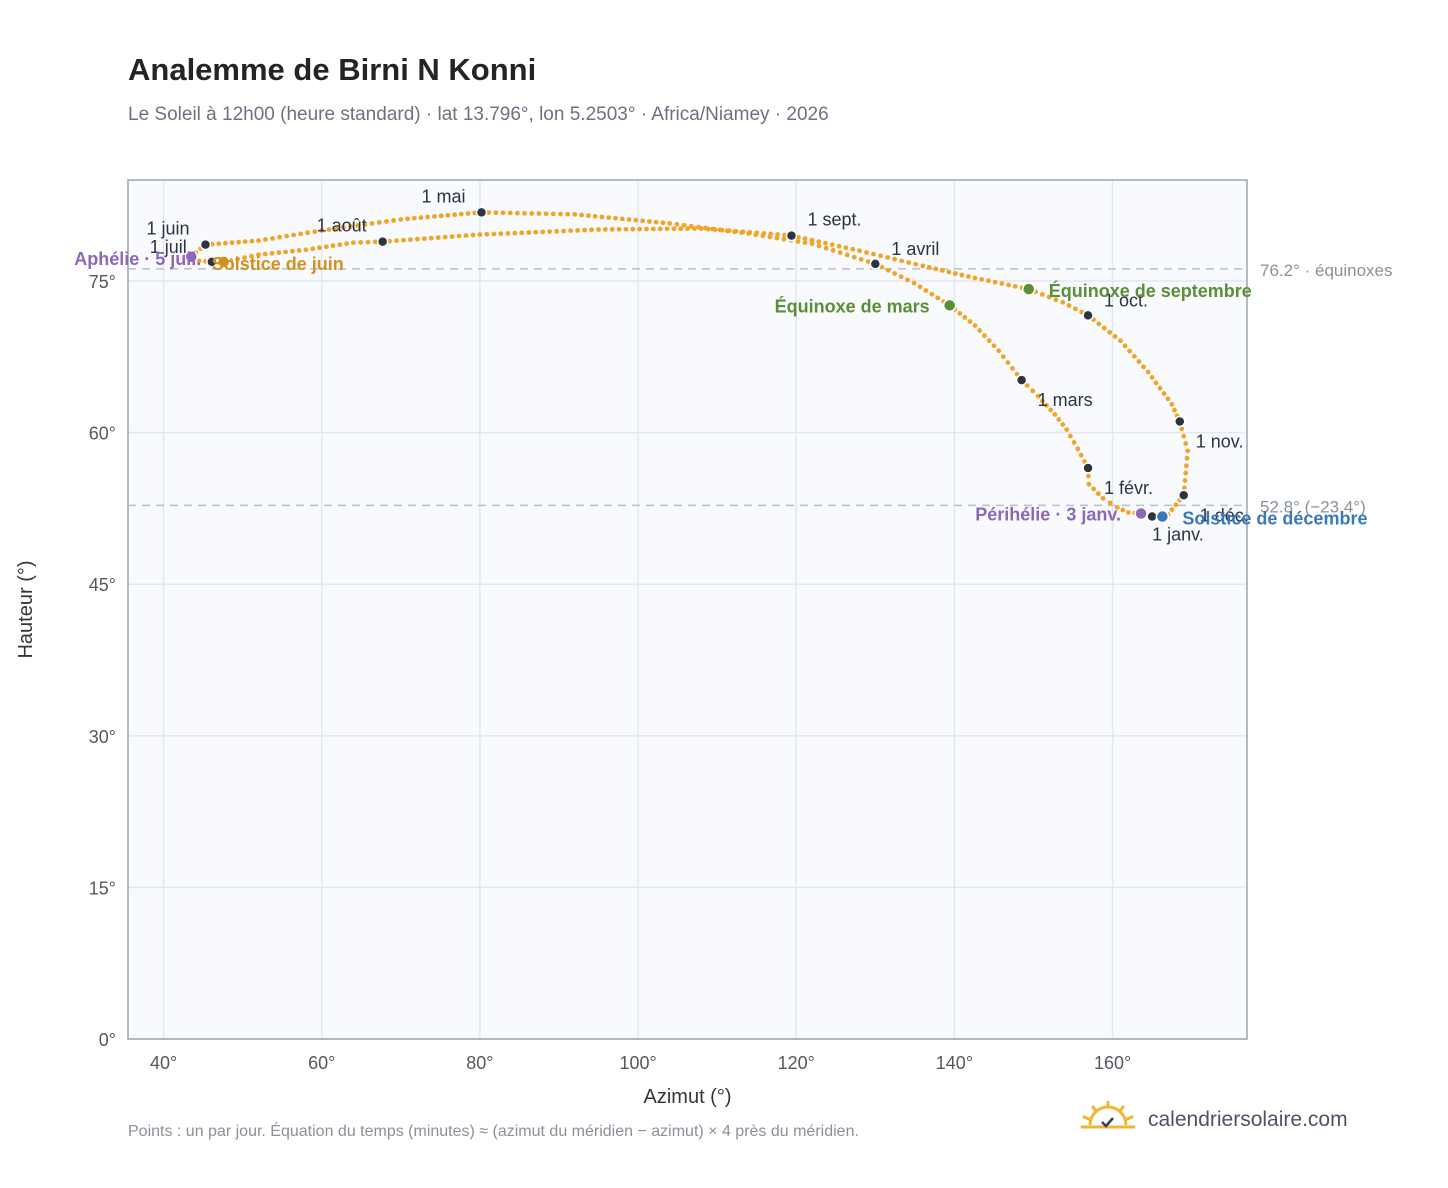 The height and width of the screenshot is (1188, 1448). Describe the element at coordinates (102, 434) in the screenshot. I see `y-tick-label: 60°` at that location.